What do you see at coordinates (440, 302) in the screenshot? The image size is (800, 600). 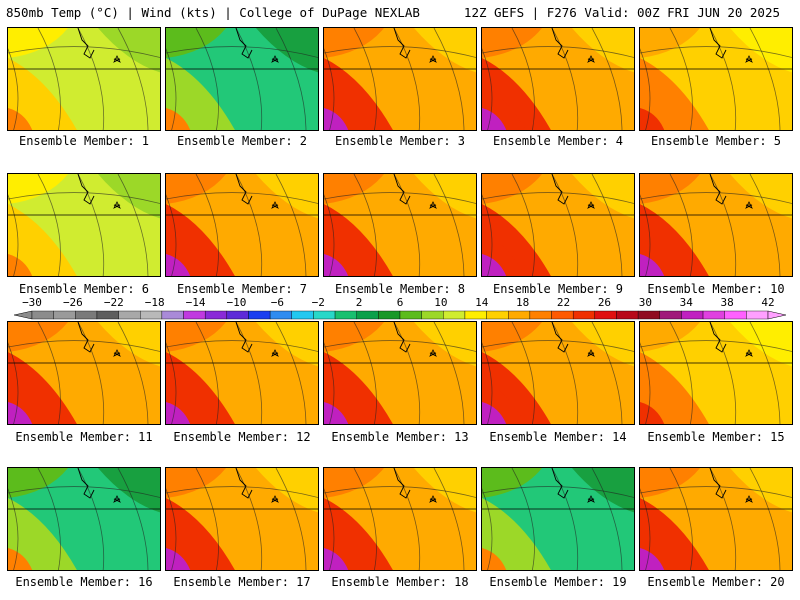 I see `color-scale-label: 10` at bounding box center [440, 302].